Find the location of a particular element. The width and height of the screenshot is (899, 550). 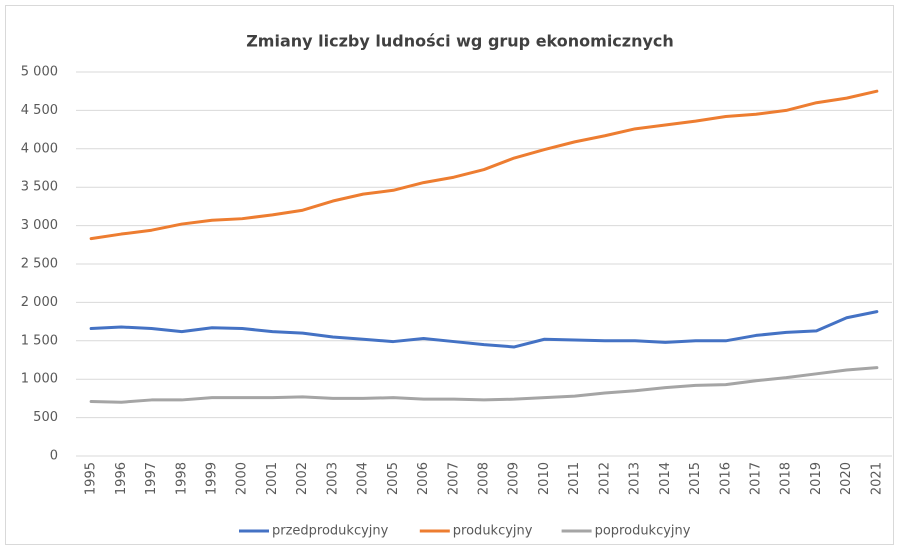

x-tick-label: 2011 is located at coordinates (574, 478).